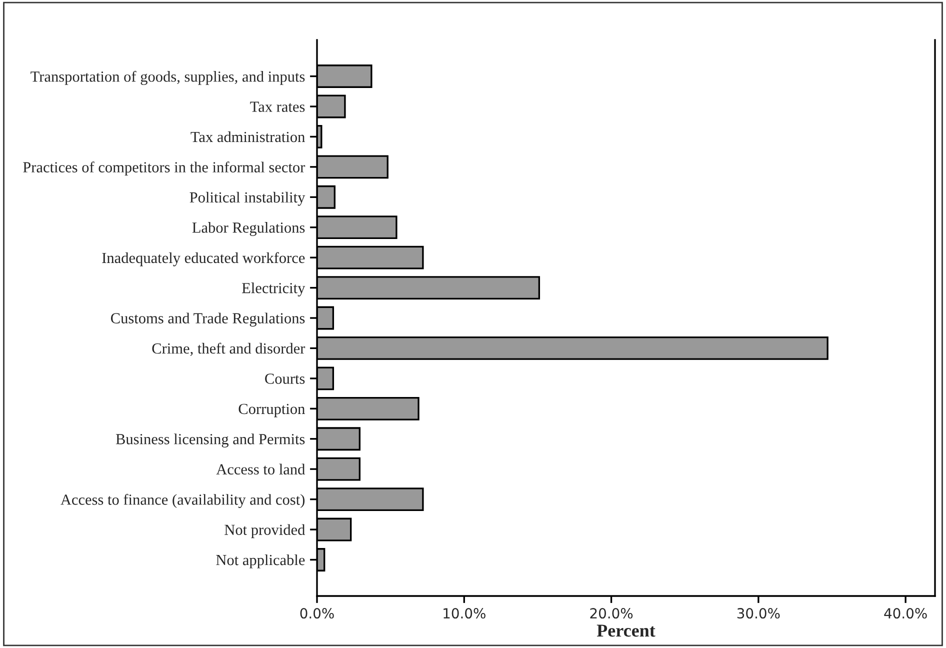 The width and height of the screenshot is (946, 648). What do you see at coordinates (229, 349) in the screenshot?
I see `y-tick-label: Crime, theft and disorder` at bounding box center [229, 349].